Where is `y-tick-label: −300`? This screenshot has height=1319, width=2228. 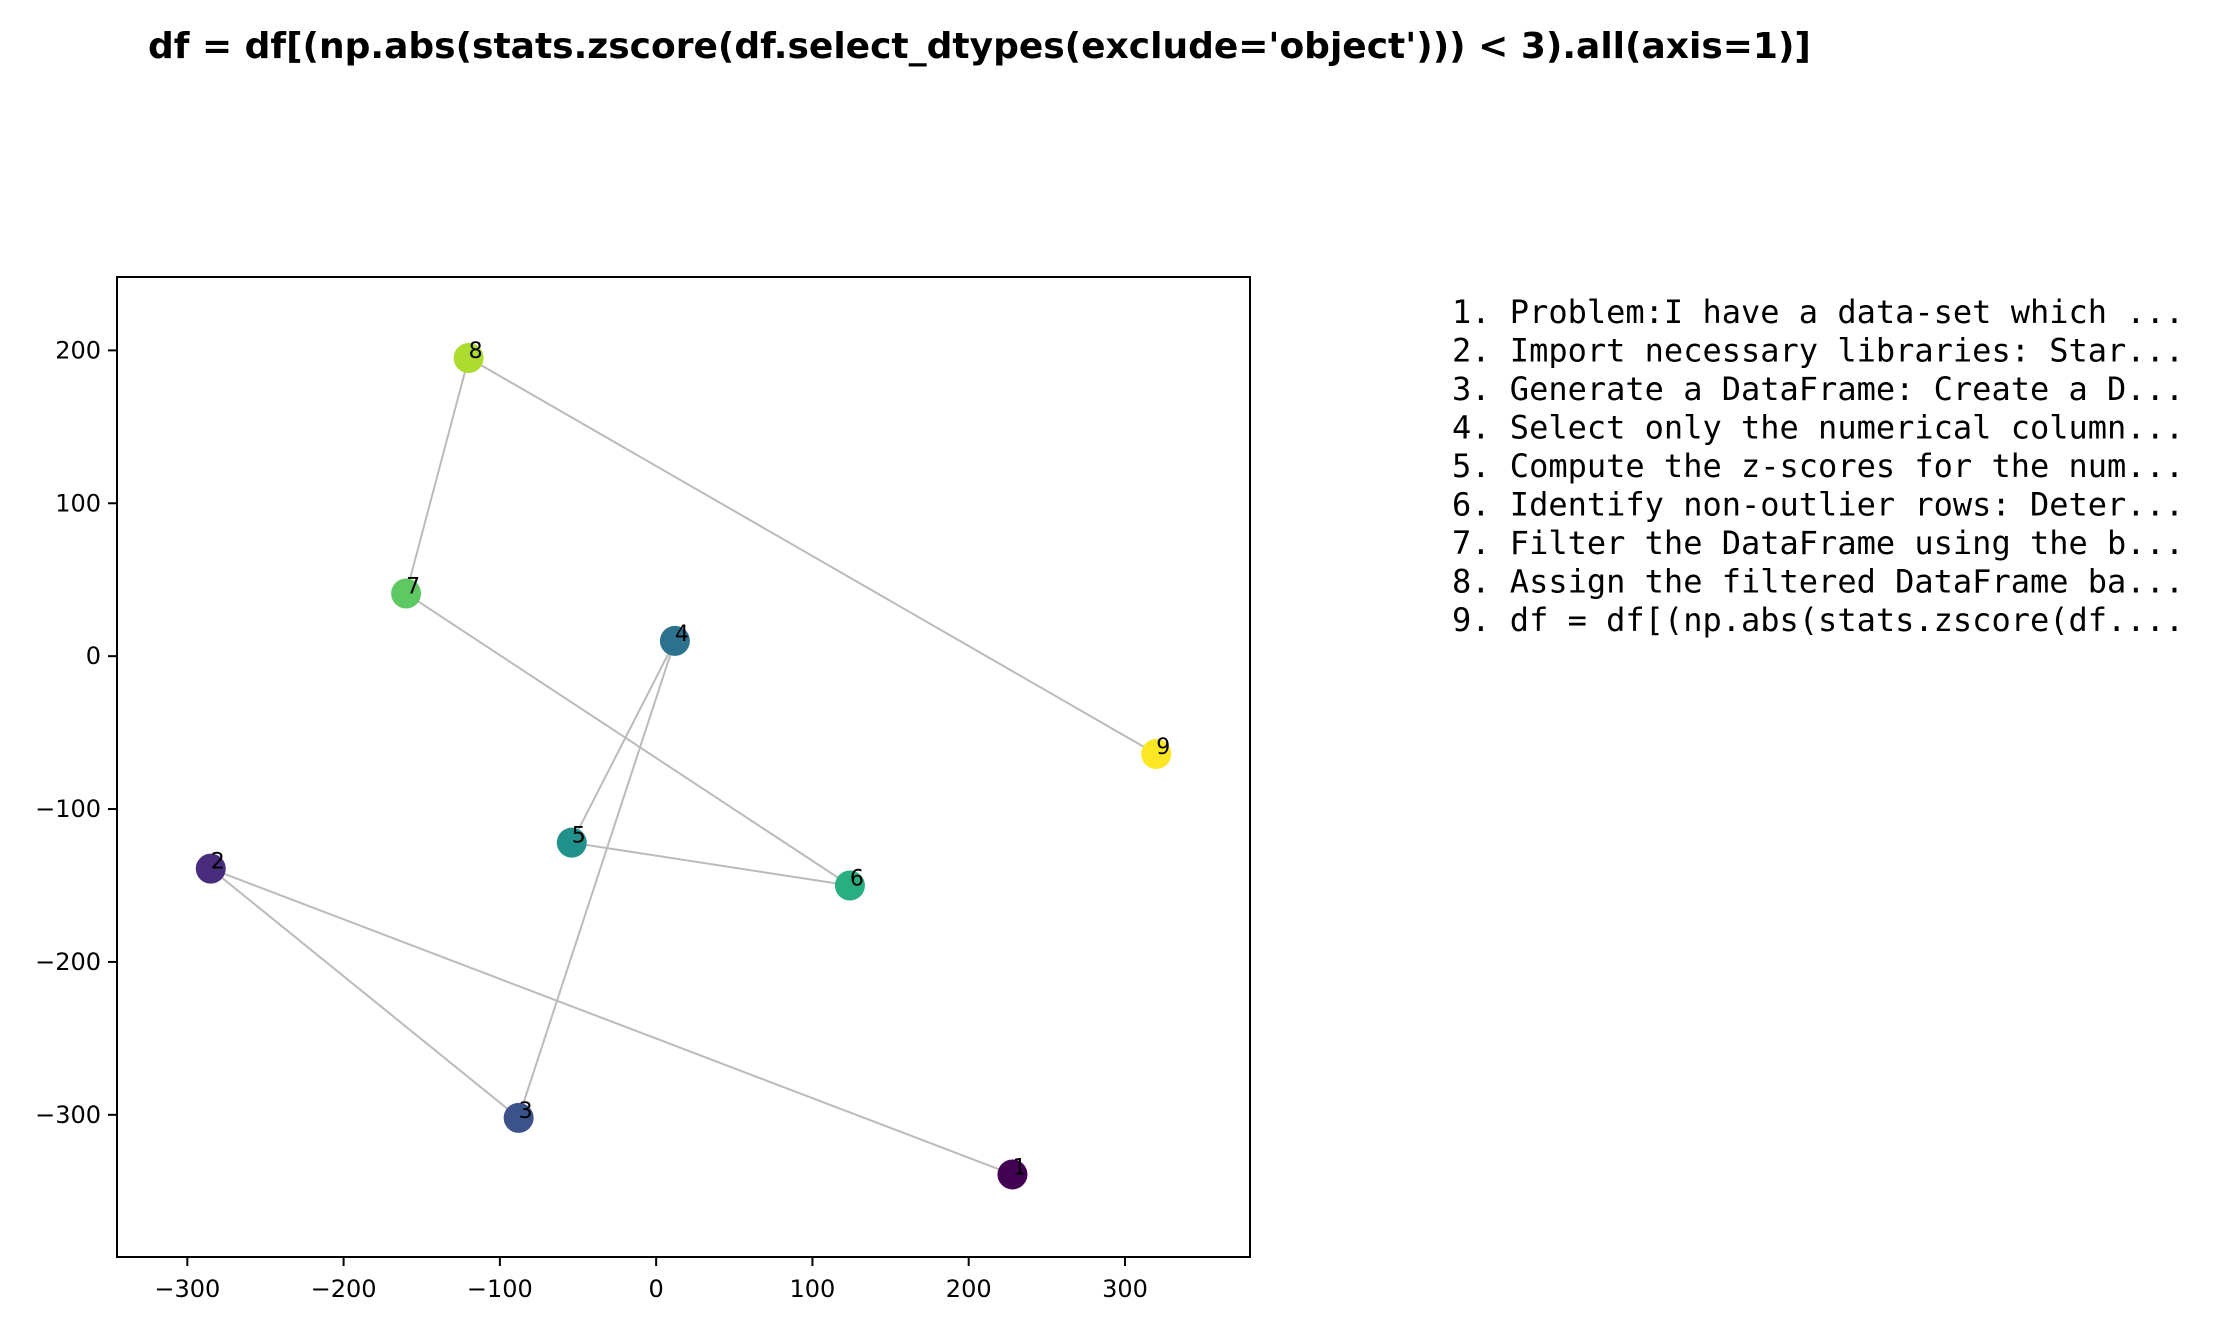
y-tick-label: −300 is located at coordinates (68, 1115).